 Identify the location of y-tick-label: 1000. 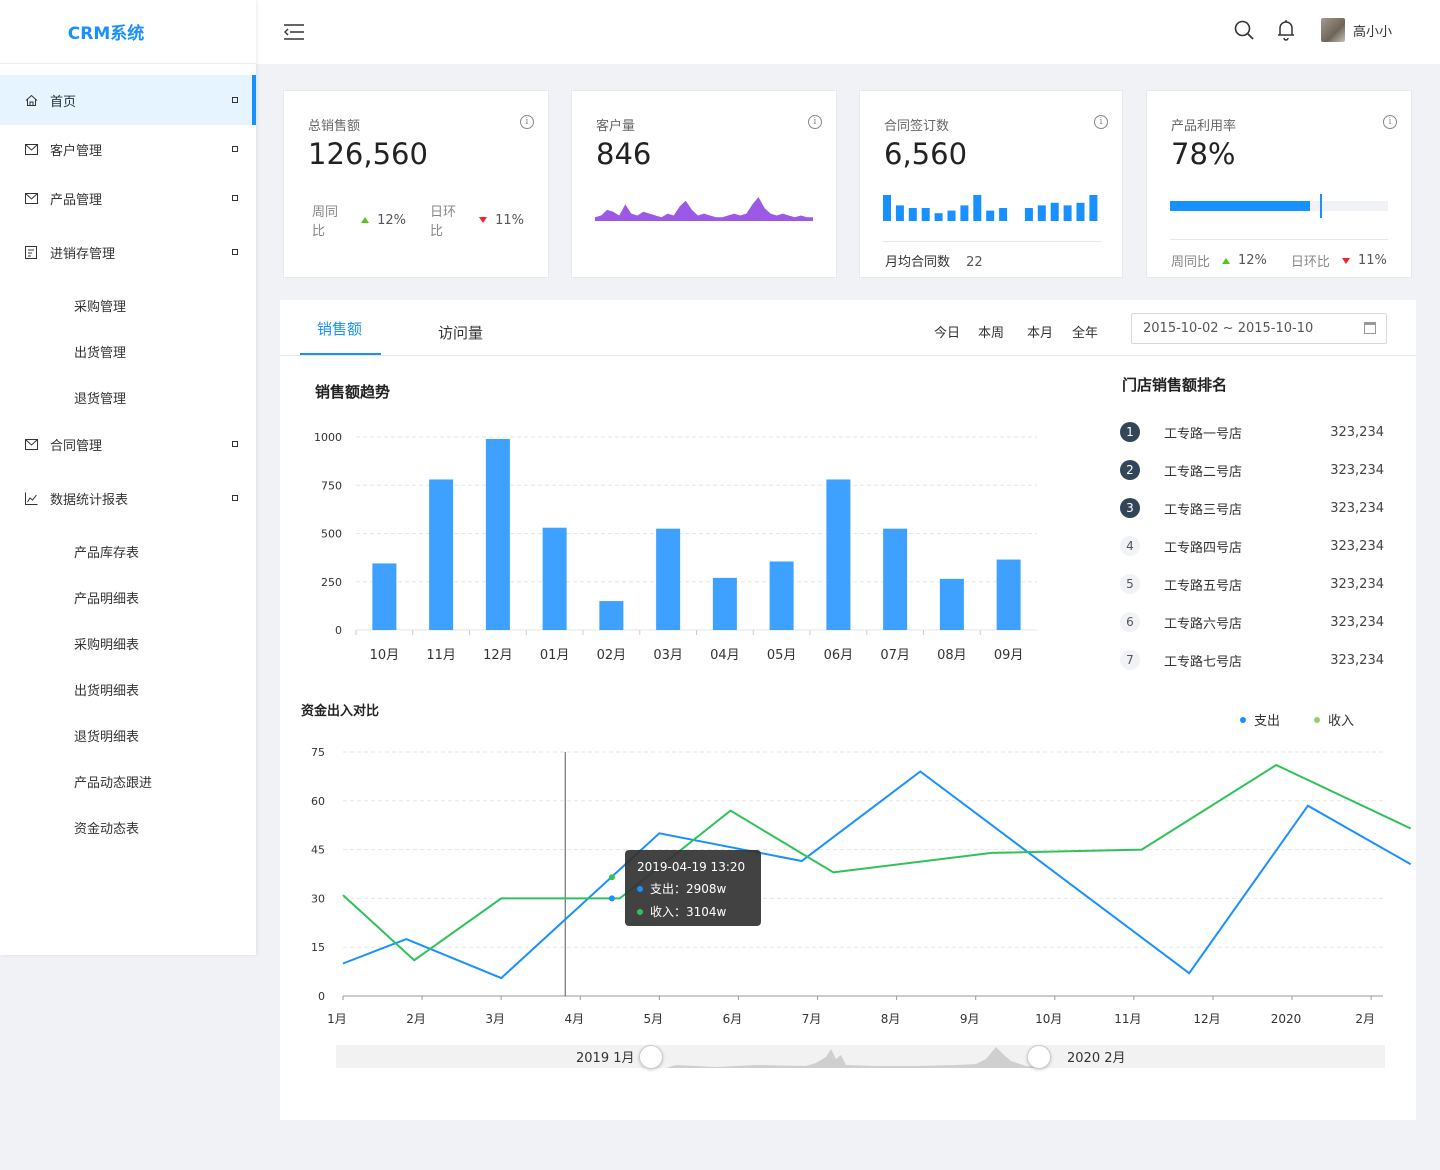
(328, 437).